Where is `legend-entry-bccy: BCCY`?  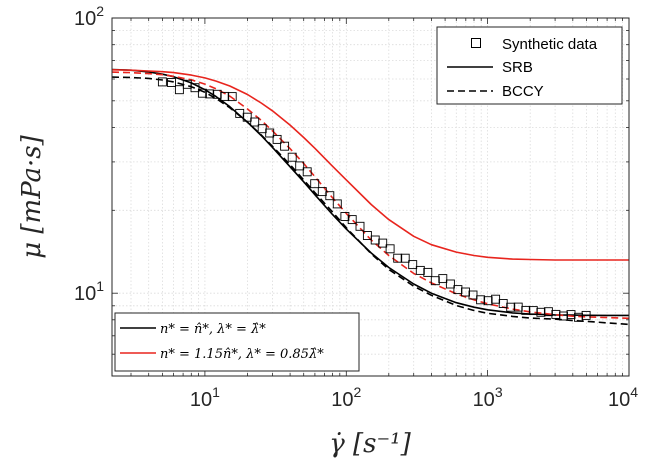
legend-entry-bccy: BCCY is located at coordinates (523, 91).